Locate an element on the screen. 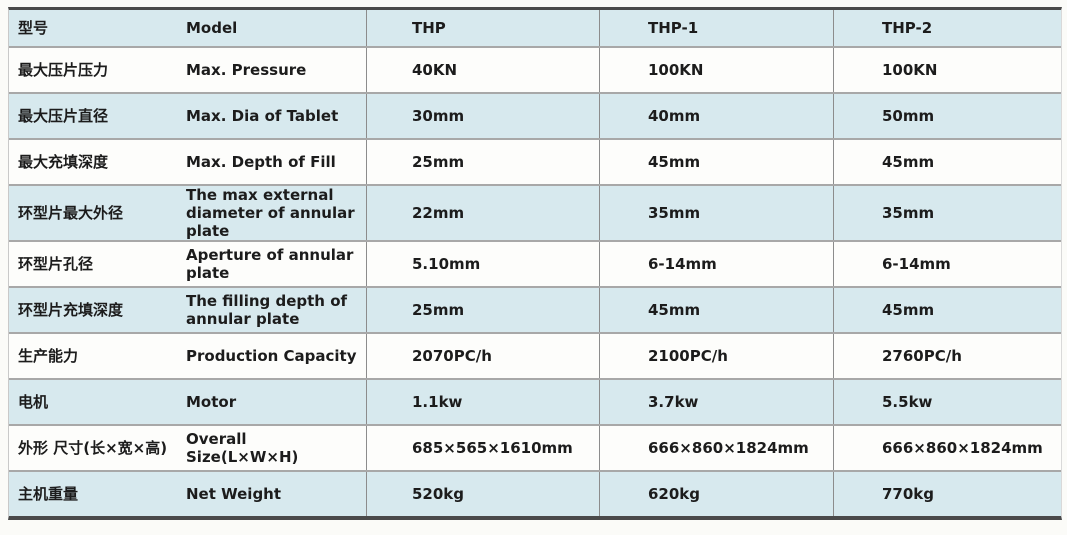 The width and height of the screenshot is (1067, 535). row-label-en: The filling depth of annular plate is located at coordinates (267, 310).